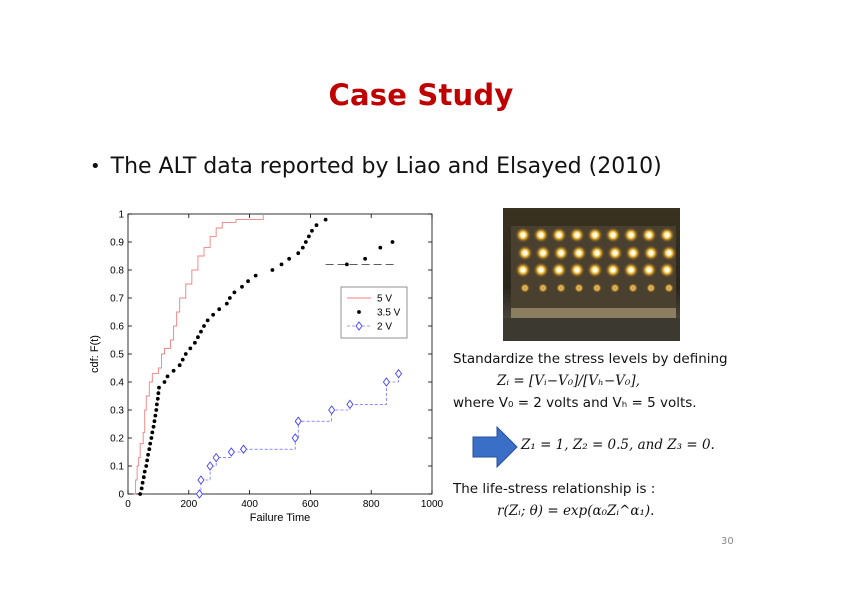 The width and height of the screenshot is (842, 595). Describe the element at coordinates (591, 274) in the screenshot. I see `lamp-test-rig-photo` at that location.